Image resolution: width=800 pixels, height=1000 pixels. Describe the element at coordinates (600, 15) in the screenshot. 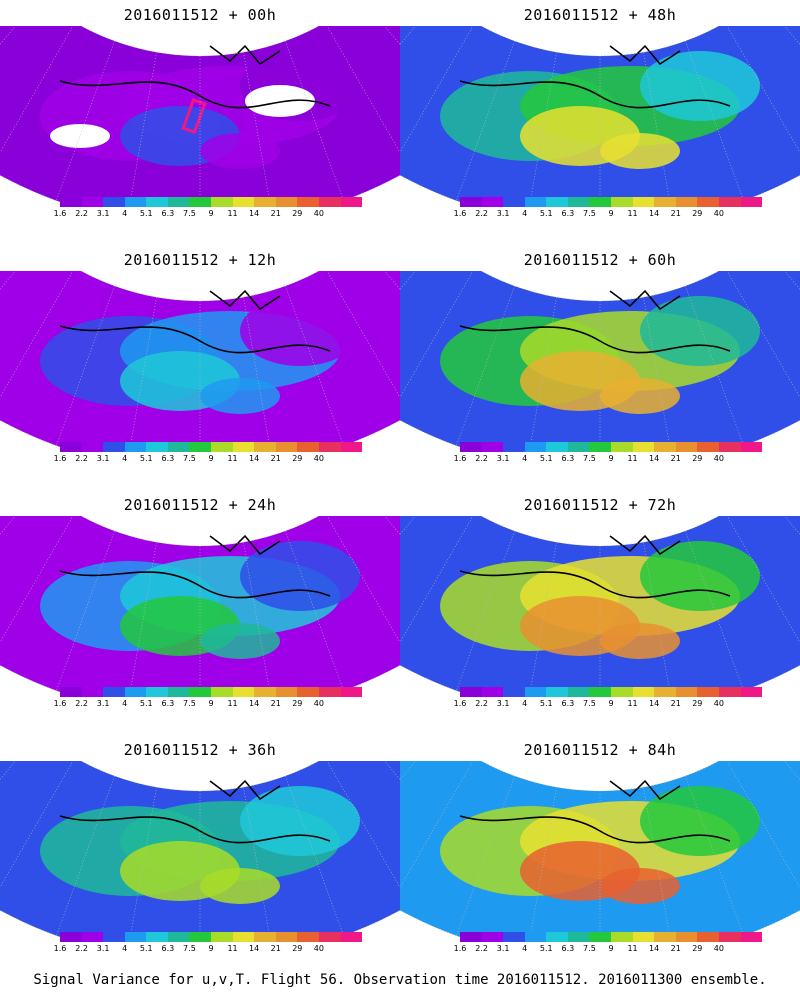

I see `panel-title: 2016011512 + 48h` at that location.